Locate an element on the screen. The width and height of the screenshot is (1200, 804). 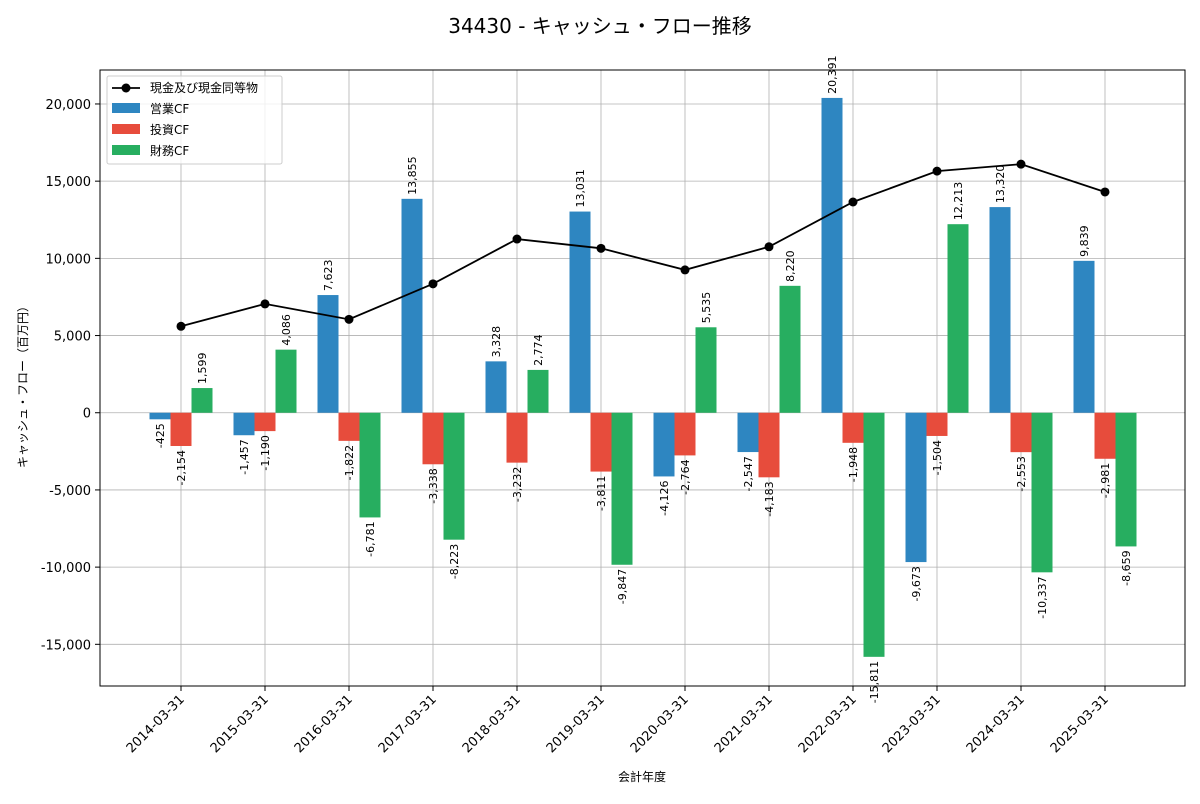
bar-value-label: -3,232 is located at coordinates (517, 484).